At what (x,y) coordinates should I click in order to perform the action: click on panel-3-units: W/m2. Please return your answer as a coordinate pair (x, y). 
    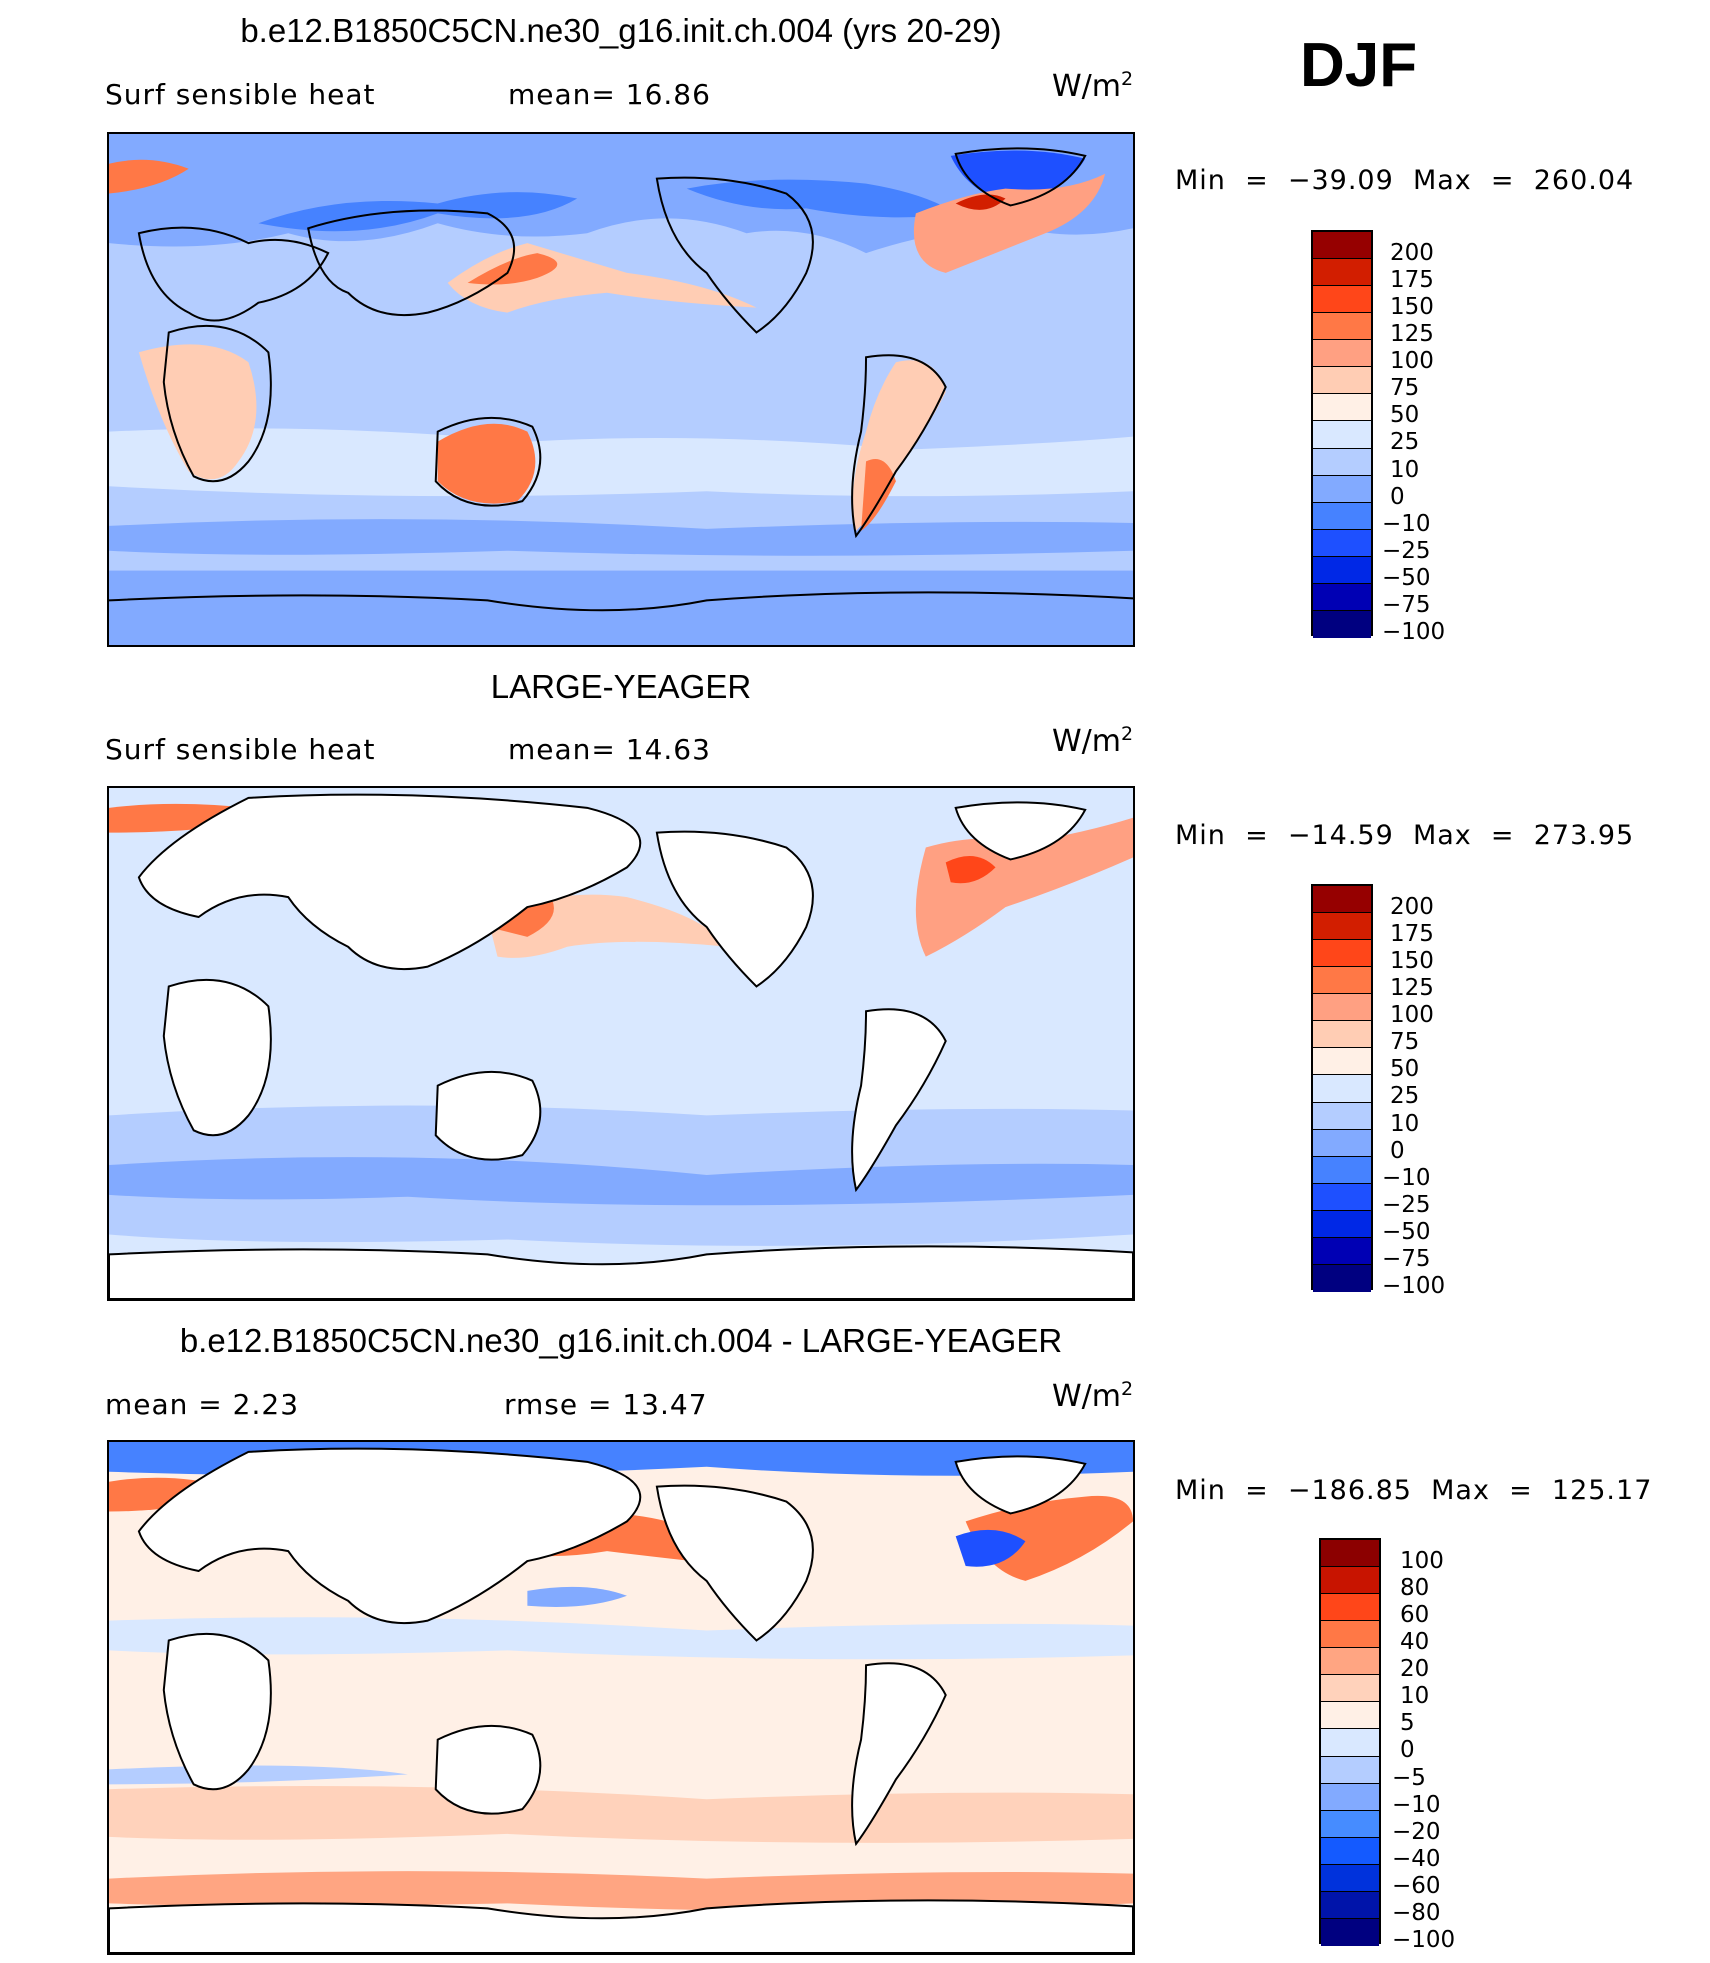
    Looking at the image, I should click on (1093, 1396).